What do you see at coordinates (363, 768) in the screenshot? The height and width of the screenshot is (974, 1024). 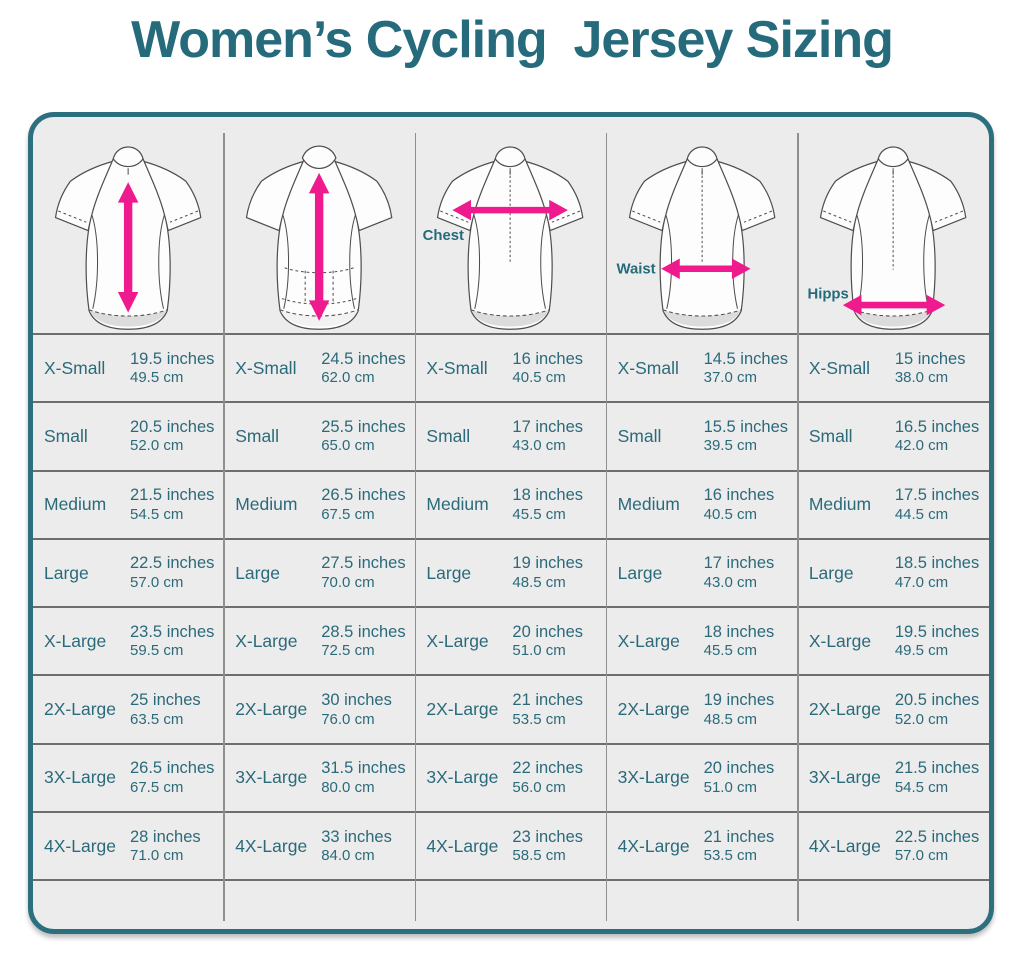 I see `measurement-inches: 31.5 inches` at bounding box center [363, 768].